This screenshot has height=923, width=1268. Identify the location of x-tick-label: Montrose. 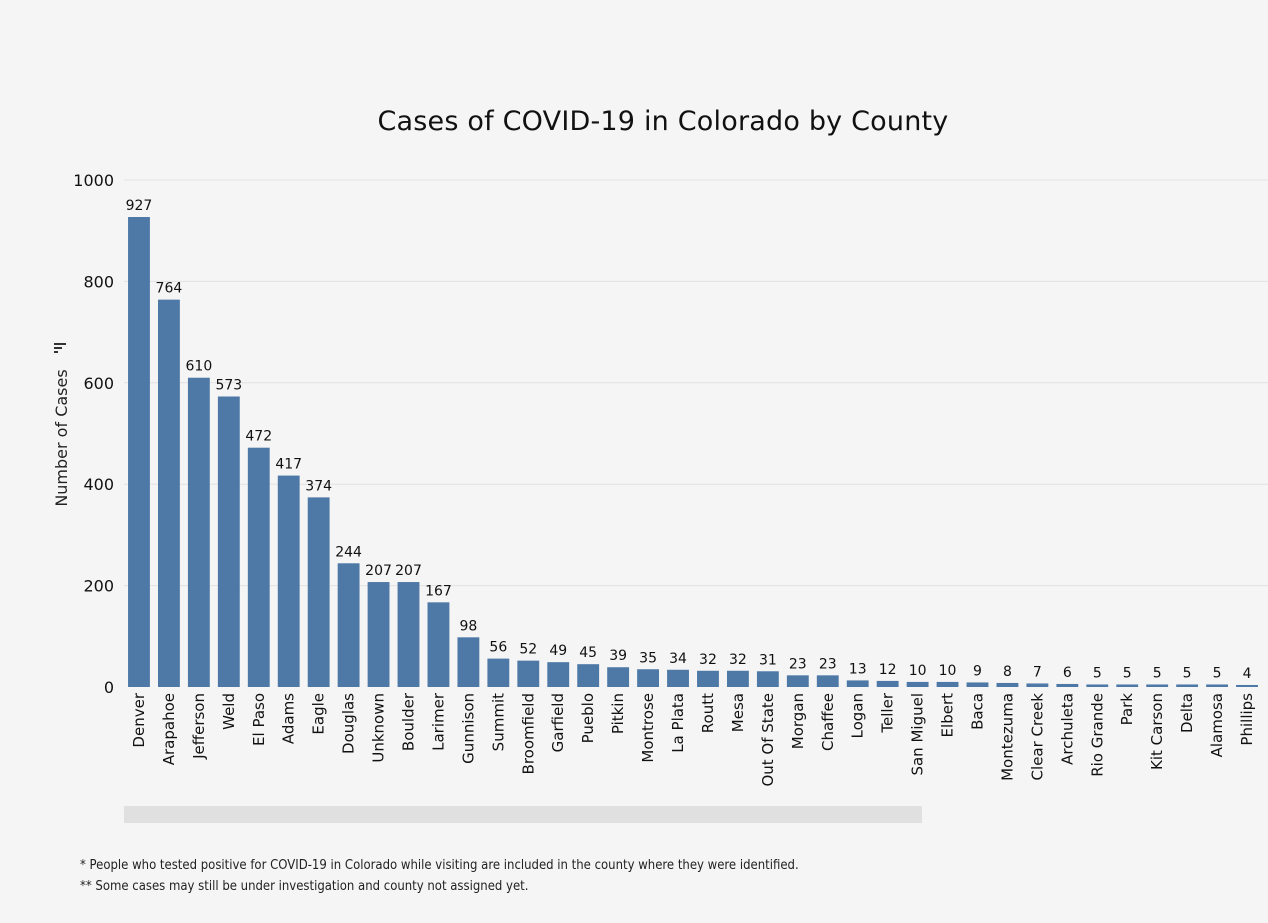
(648, 728).